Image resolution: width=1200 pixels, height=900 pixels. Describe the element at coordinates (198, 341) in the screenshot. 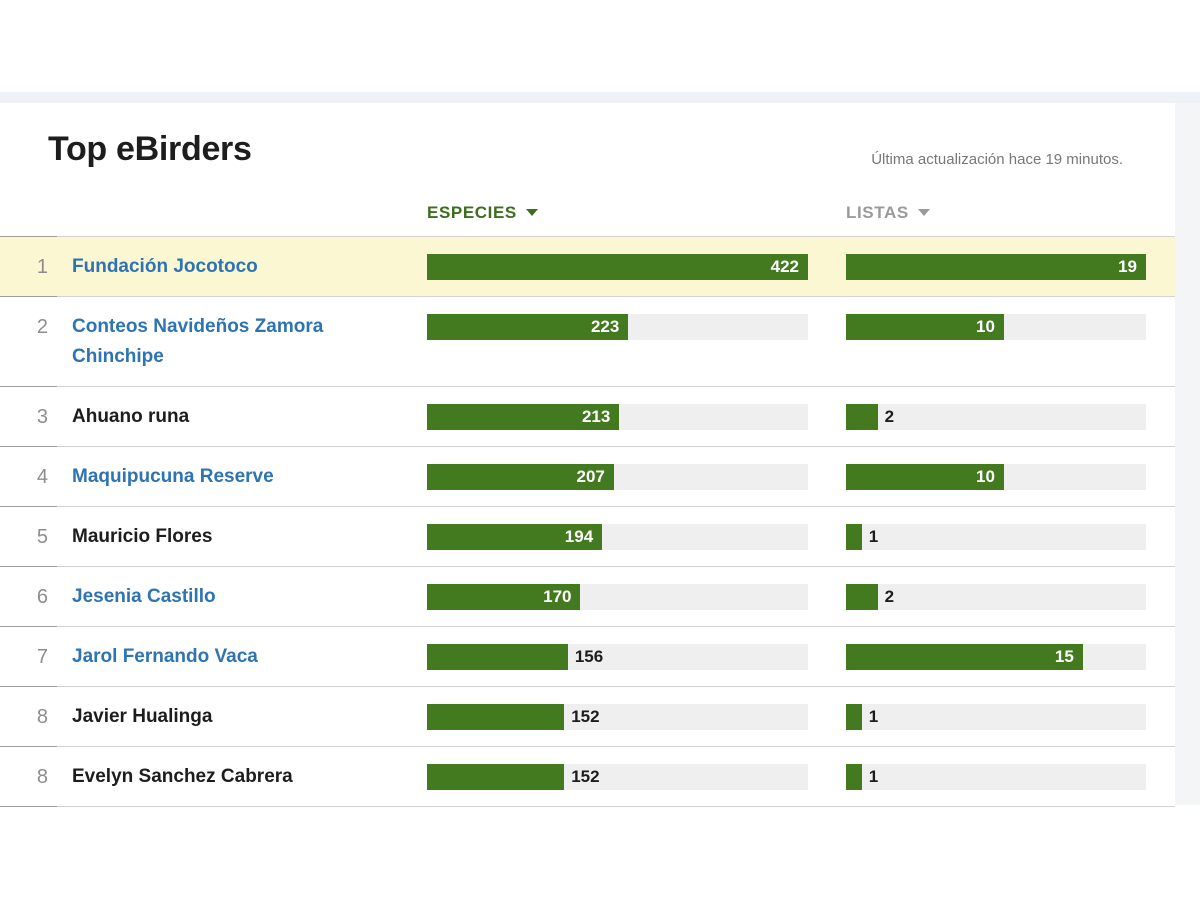

I see `birder-name-link: Conteos Navideños Zamora Chinchipe` at that location.